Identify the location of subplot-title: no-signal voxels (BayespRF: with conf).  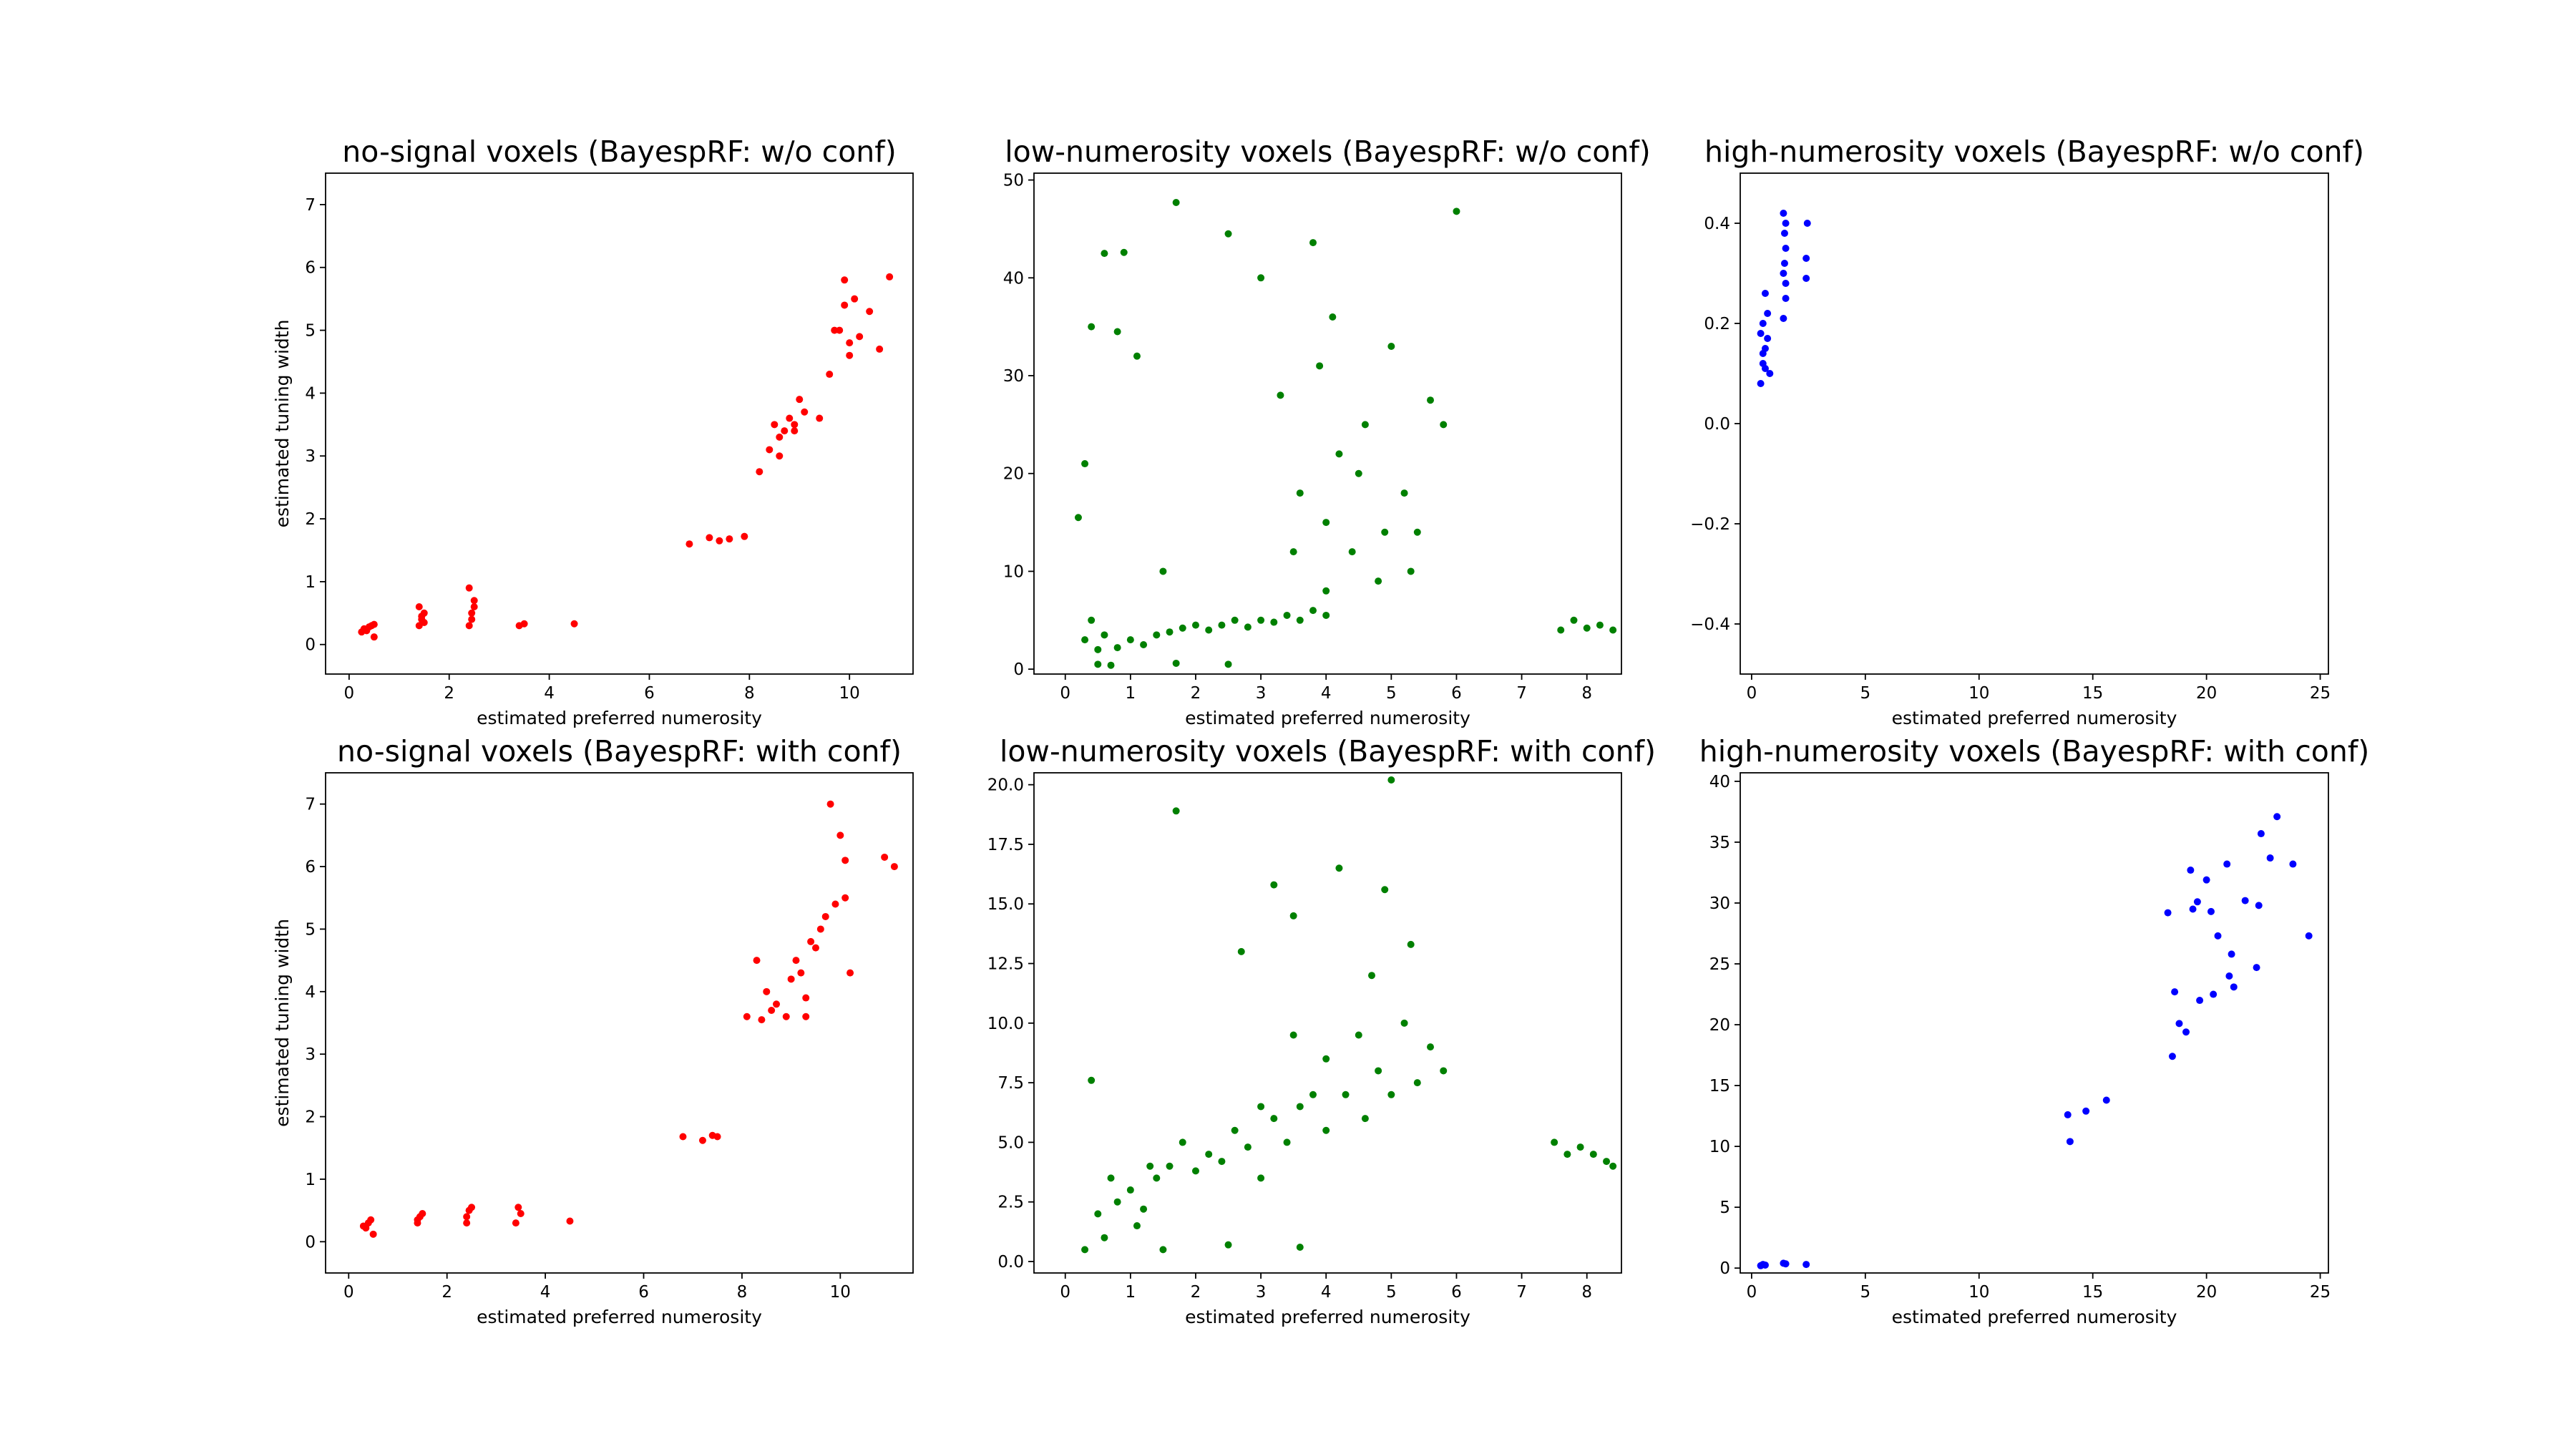
(619, 752).